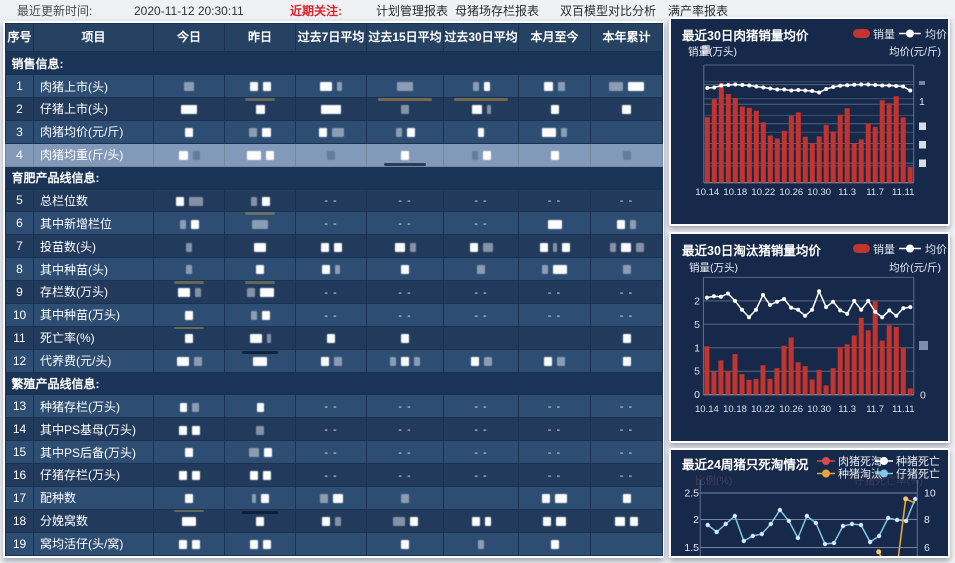 The image size is (955, 563). What do you see at coordinates (930, 494) in the screenshot?
I see `svg-text: 10` at bounding box center [930, 494].